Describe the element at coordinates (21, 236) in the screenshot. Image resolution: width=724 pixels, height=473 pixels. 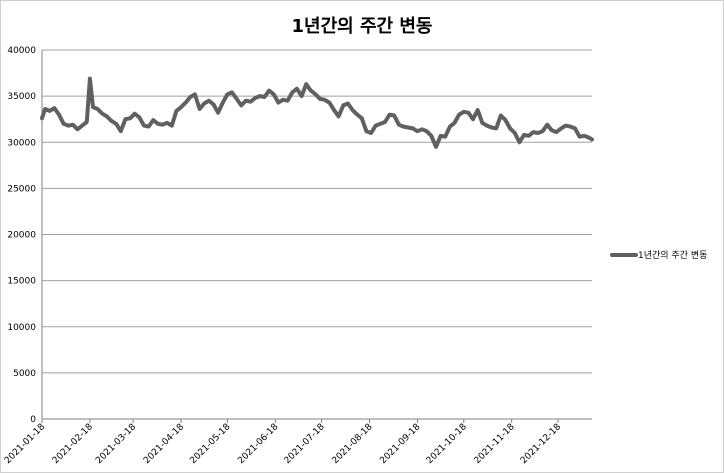
I see `y-tick-label: 20000` at that location.